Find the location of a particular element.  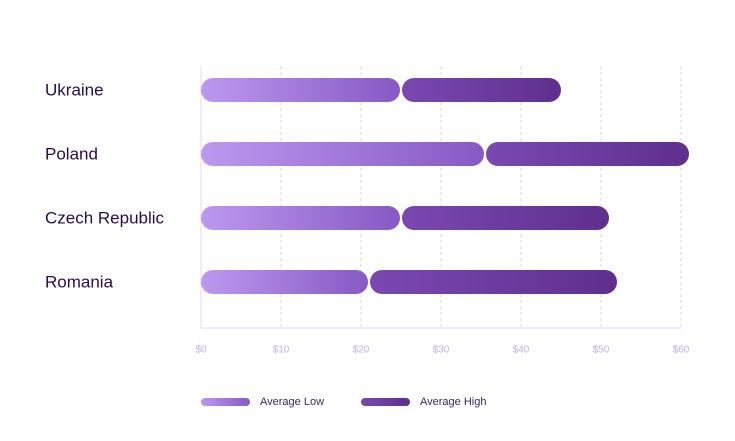

legend-label: Average High is located at coordinates (453, 402).